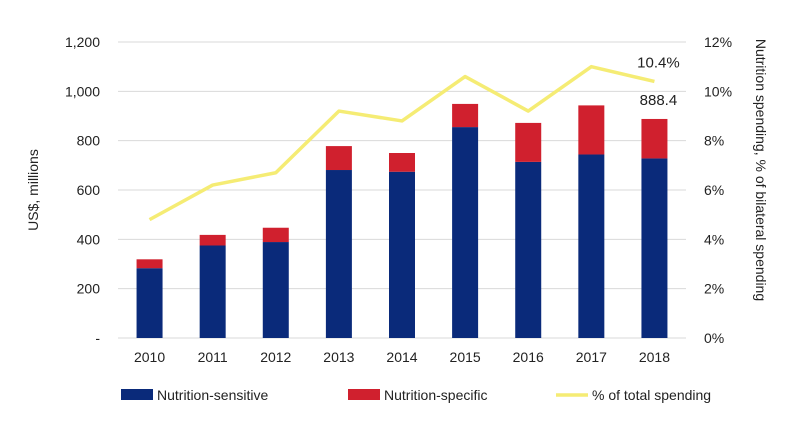 The height and width of the screenshot is (421, 800). Describe the element at coordinates (89, 190) in the screenshot. I see `y-tick-label: 600` at that location.